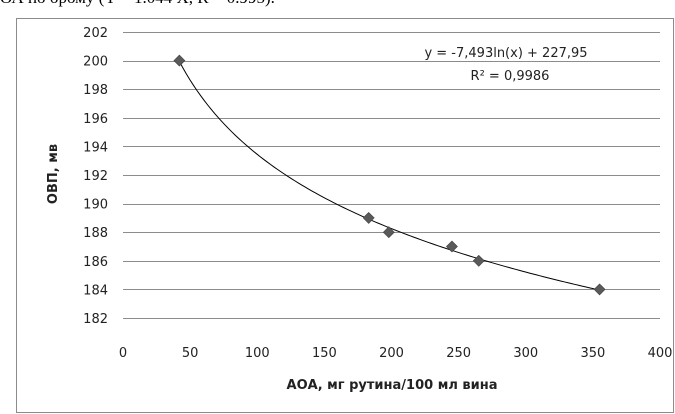  Describe the element at coordinates (95, 262) in the screenshot. I see `y-tick-label: 186` at that location.